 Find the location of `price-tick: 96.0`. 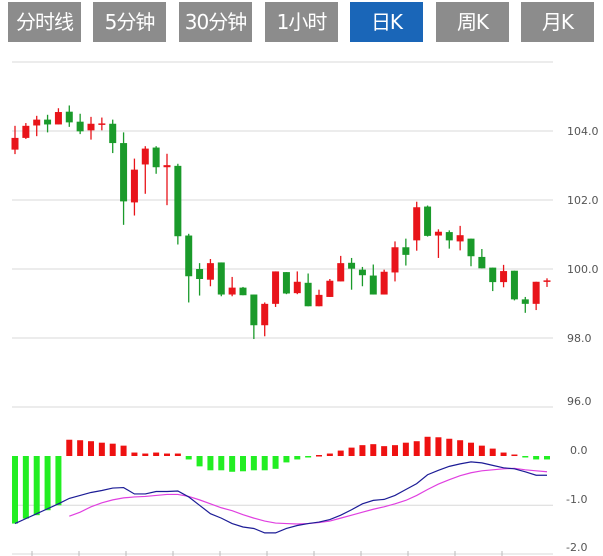

price-tick: 96.0 is located at coordinates (579, 401).